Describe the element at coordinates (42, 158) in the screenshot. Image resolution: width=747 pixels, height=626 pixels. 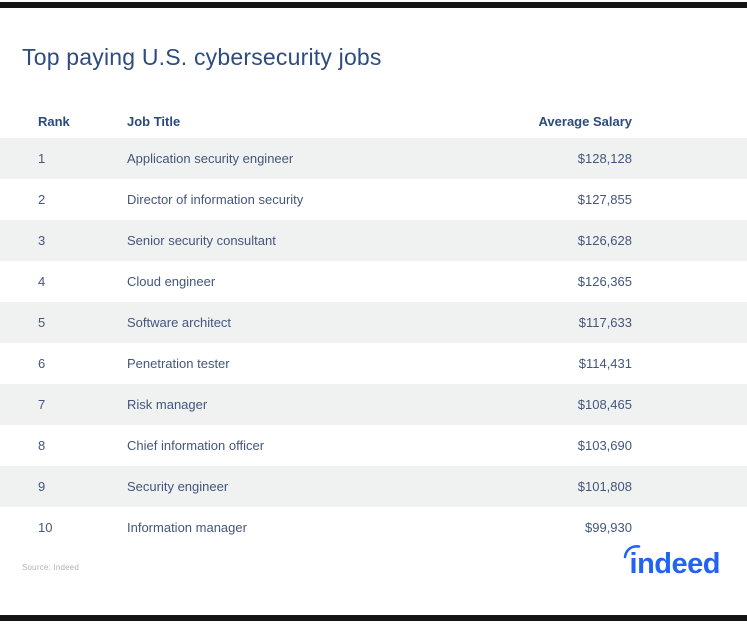
I see `cell-rank: 1` at that location.